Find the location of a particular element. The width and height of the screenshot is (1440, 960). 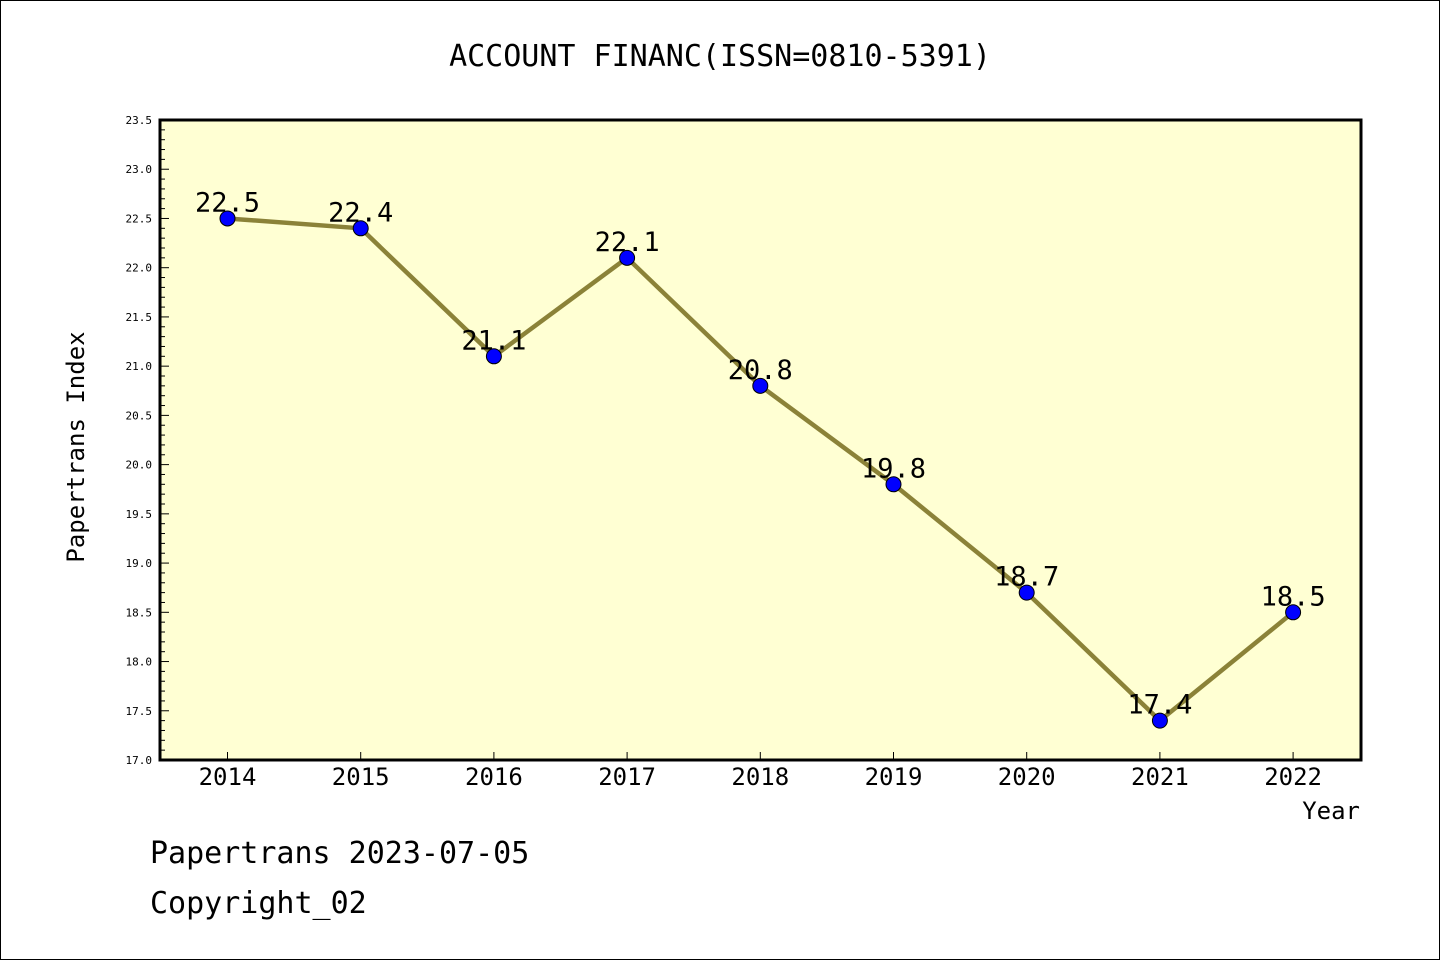

y-tick-label: 22.0 is located at coordinates (139, 268).